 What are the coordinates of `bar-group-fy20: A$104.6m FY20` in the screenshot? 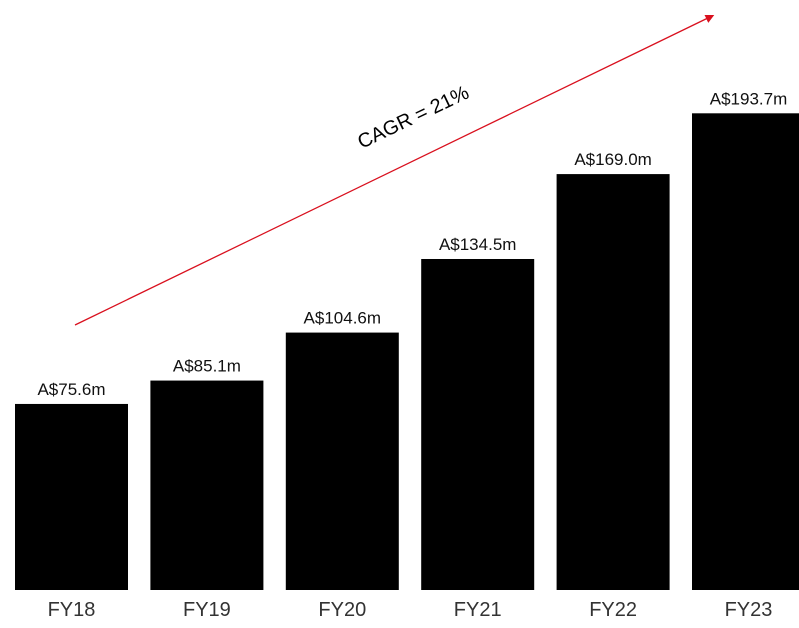 It's located at (342, 465).